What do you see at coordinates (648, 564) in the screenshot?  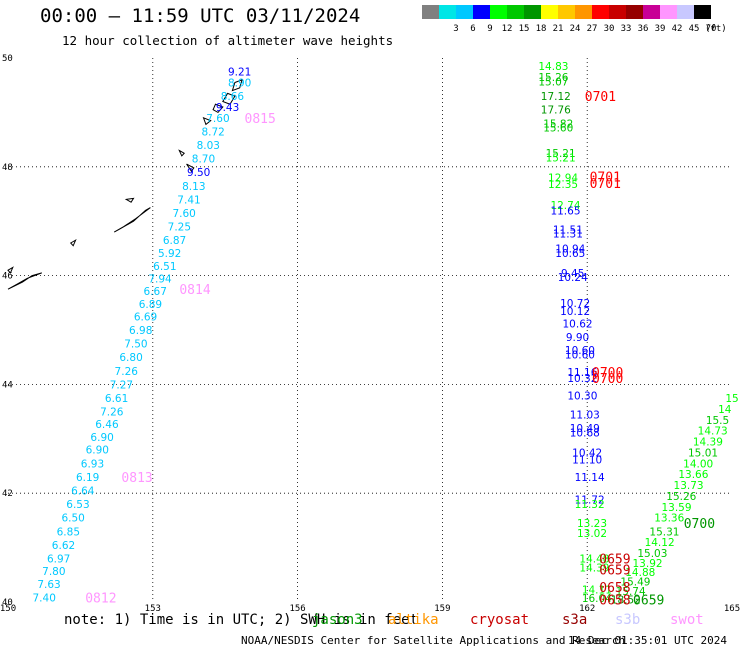 I see `wave-height-label: 13.92` at bounding box center [648, 564].